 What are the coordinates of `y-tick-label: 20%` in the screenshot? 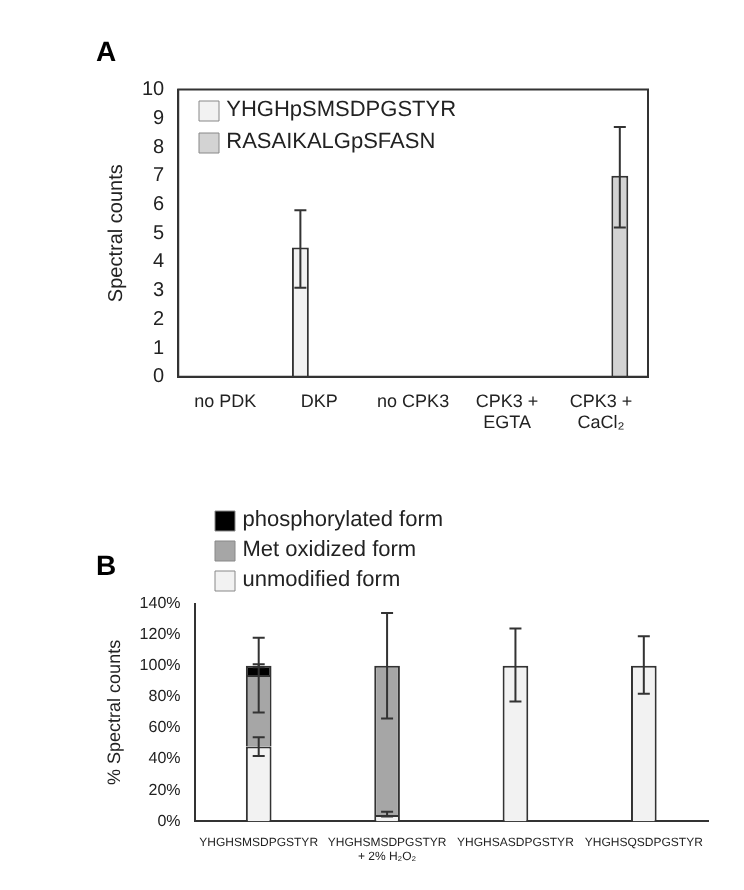 It's located at (164, 789).